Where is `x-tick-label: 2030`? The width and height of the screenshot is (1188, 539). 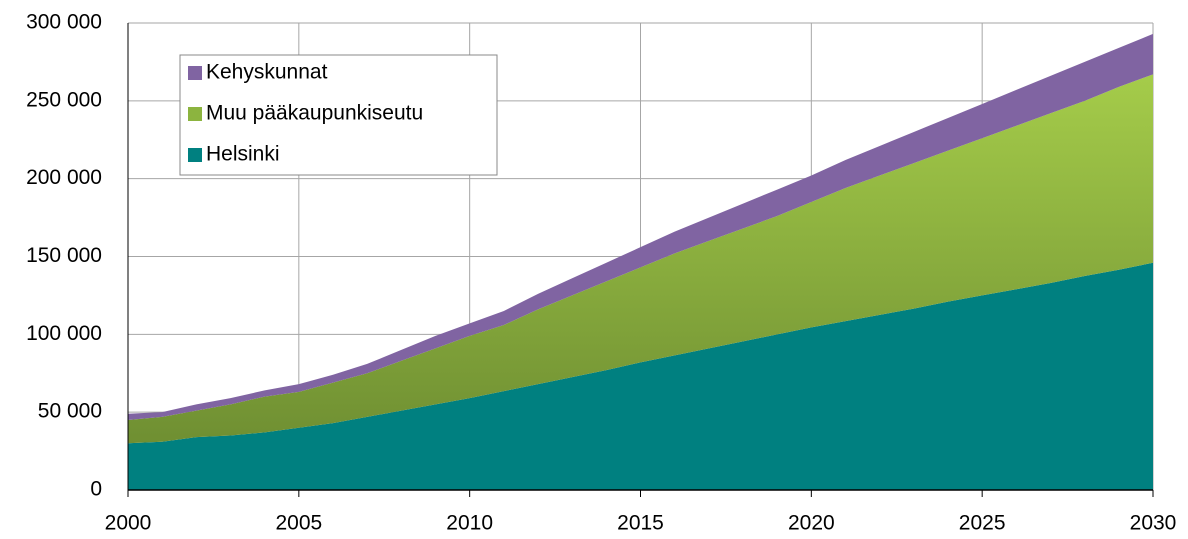
x-tick-label: 2030 is located at coordinates (1153, 523).